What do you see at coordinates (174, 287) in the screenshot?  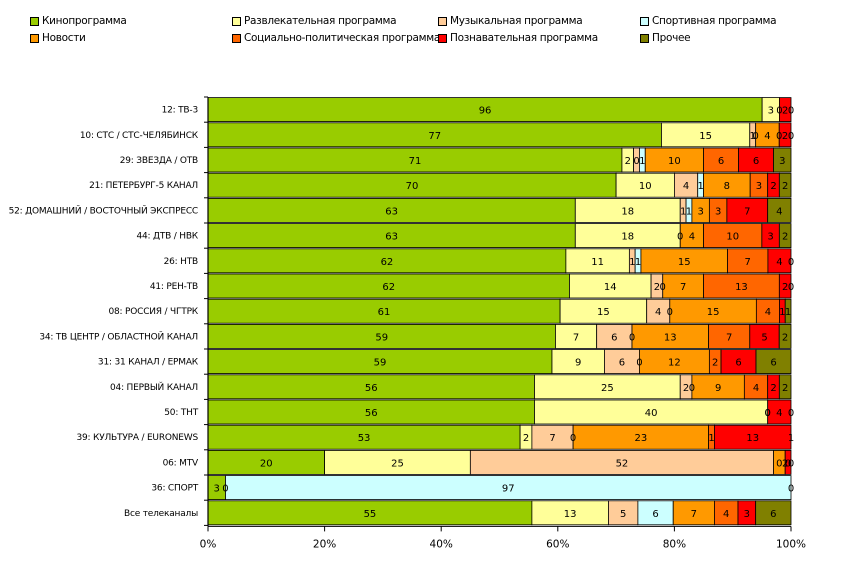 I see `category-tick-label: 41: РЕН-ТВ` at bounding box center [174, 287].